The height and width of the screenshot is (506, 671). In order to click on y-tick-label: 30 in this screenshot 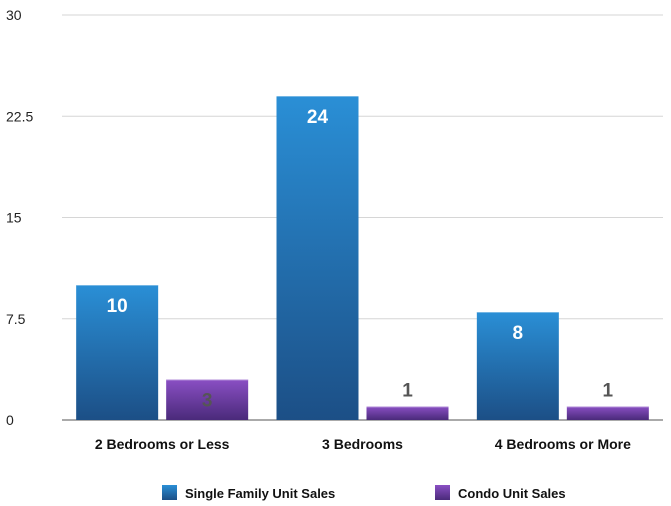, I will do `click(14, 15)`.